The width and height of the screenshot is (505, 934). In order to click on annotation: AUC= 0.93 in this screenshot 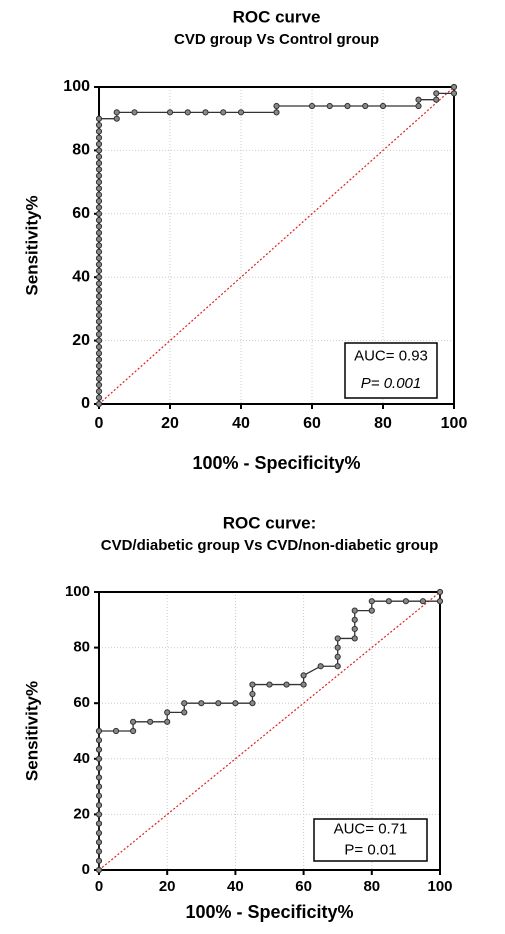, I will do `click(391, 356)`.